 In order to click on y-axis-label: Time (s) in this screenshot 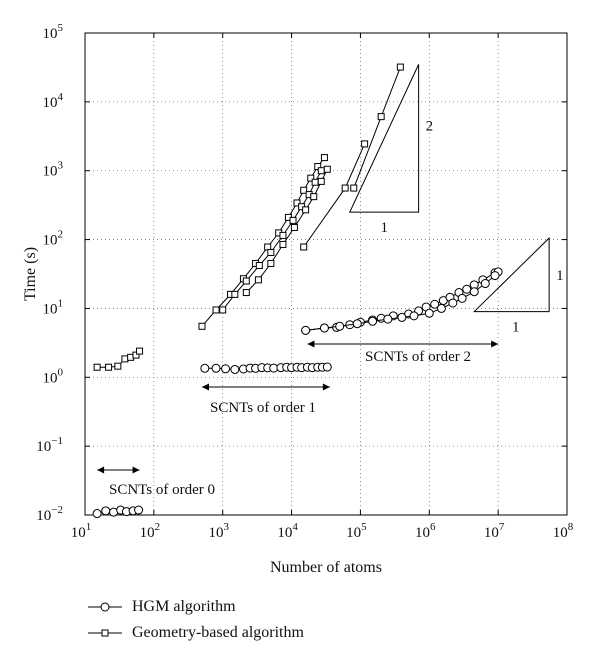, I will do `click(30, 274)`.